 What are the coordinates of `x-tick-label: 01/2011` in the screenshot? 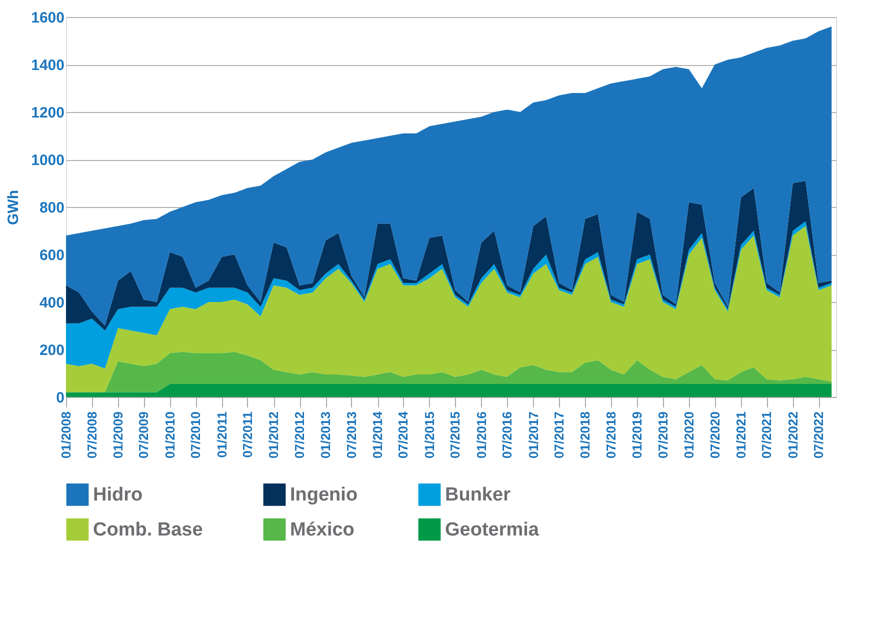 It's located at (222, 435).